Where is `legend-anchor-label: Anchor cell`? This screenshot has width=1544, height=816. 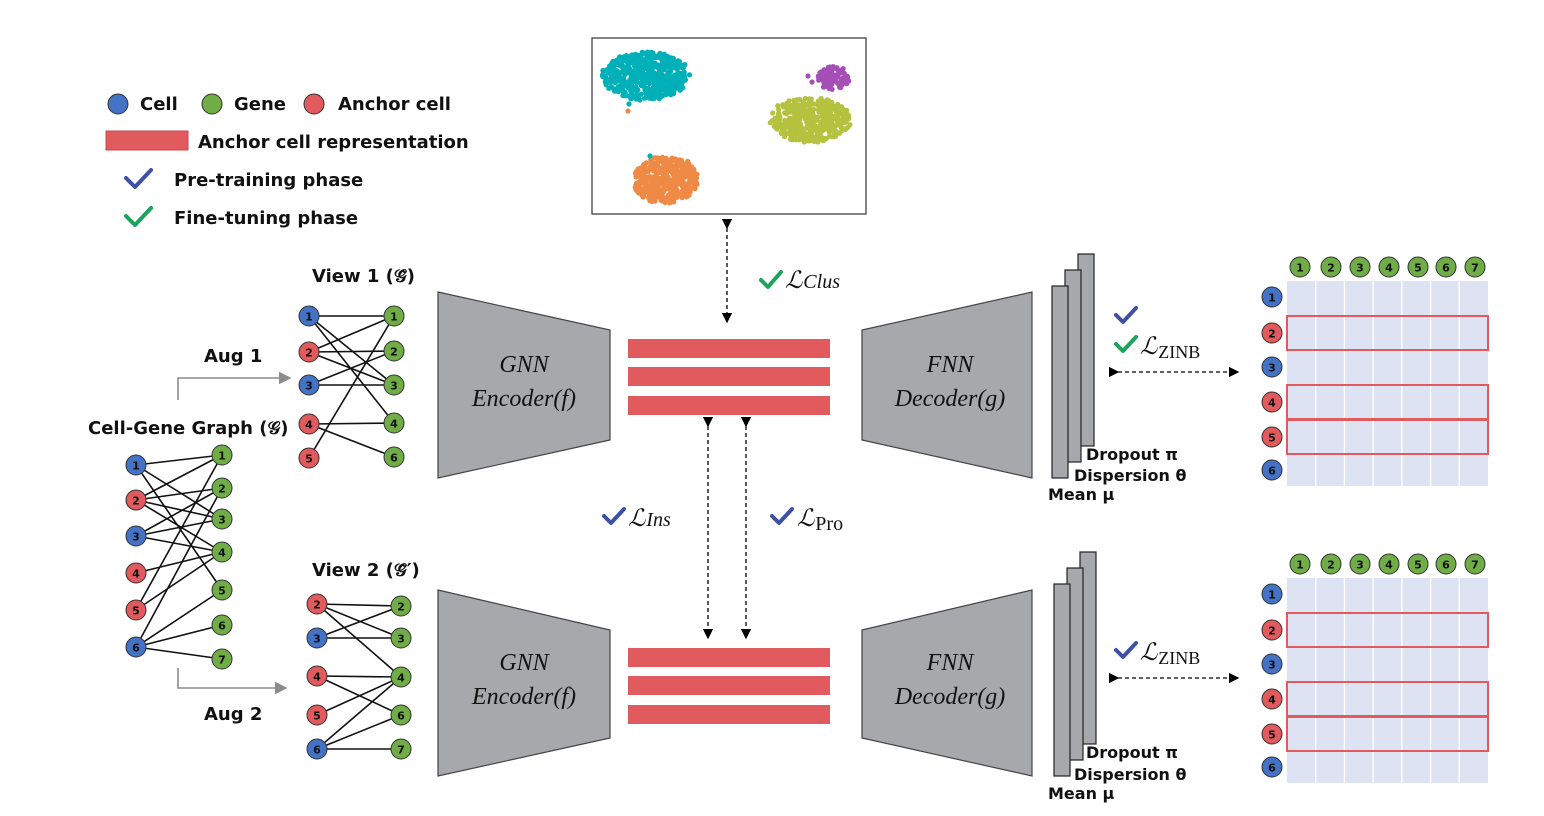 legend-anchor-label: Anchor cell is located at coordinates (394, 104).